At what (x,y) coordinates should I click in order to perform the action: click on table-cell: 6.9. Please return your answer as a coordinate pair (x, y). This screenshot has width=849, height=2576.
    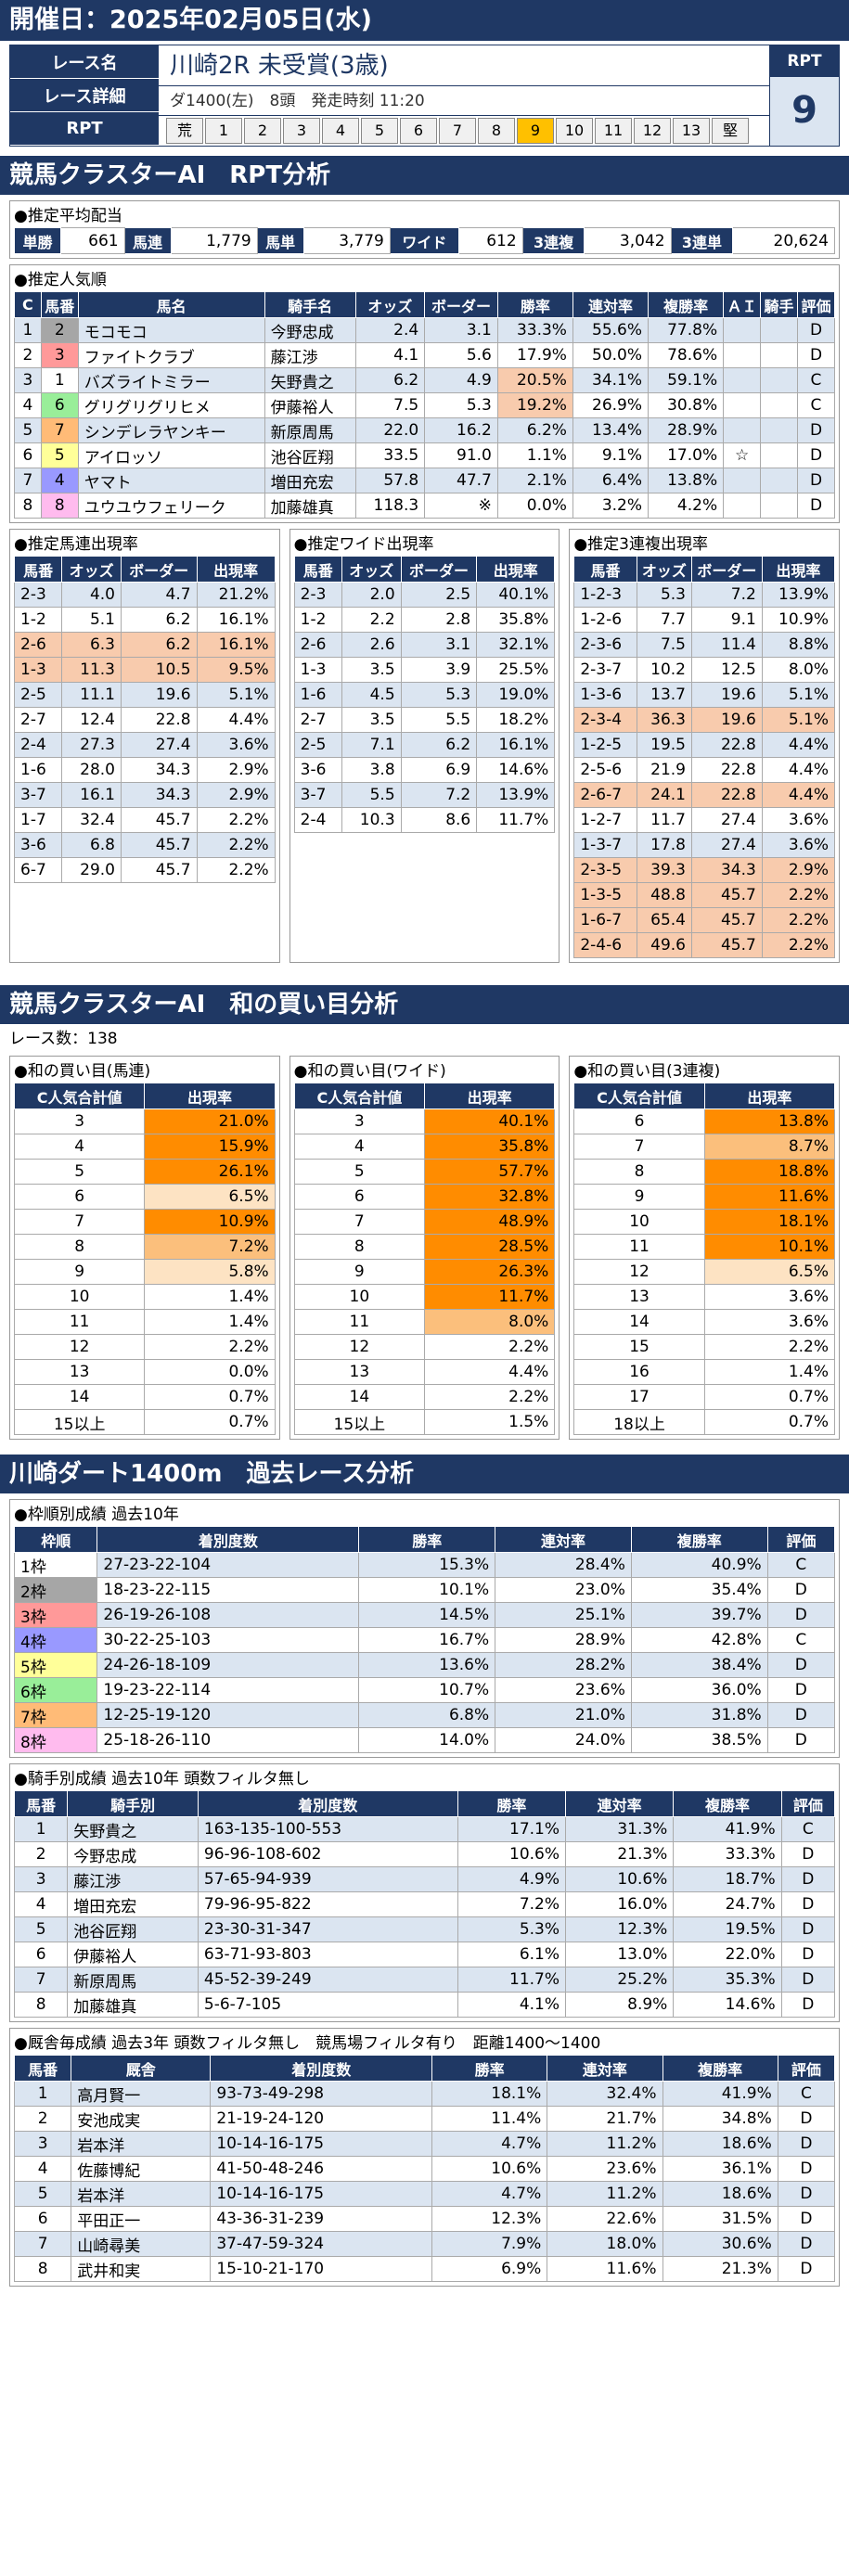
    Looking at the image, I should click on (439, 770).